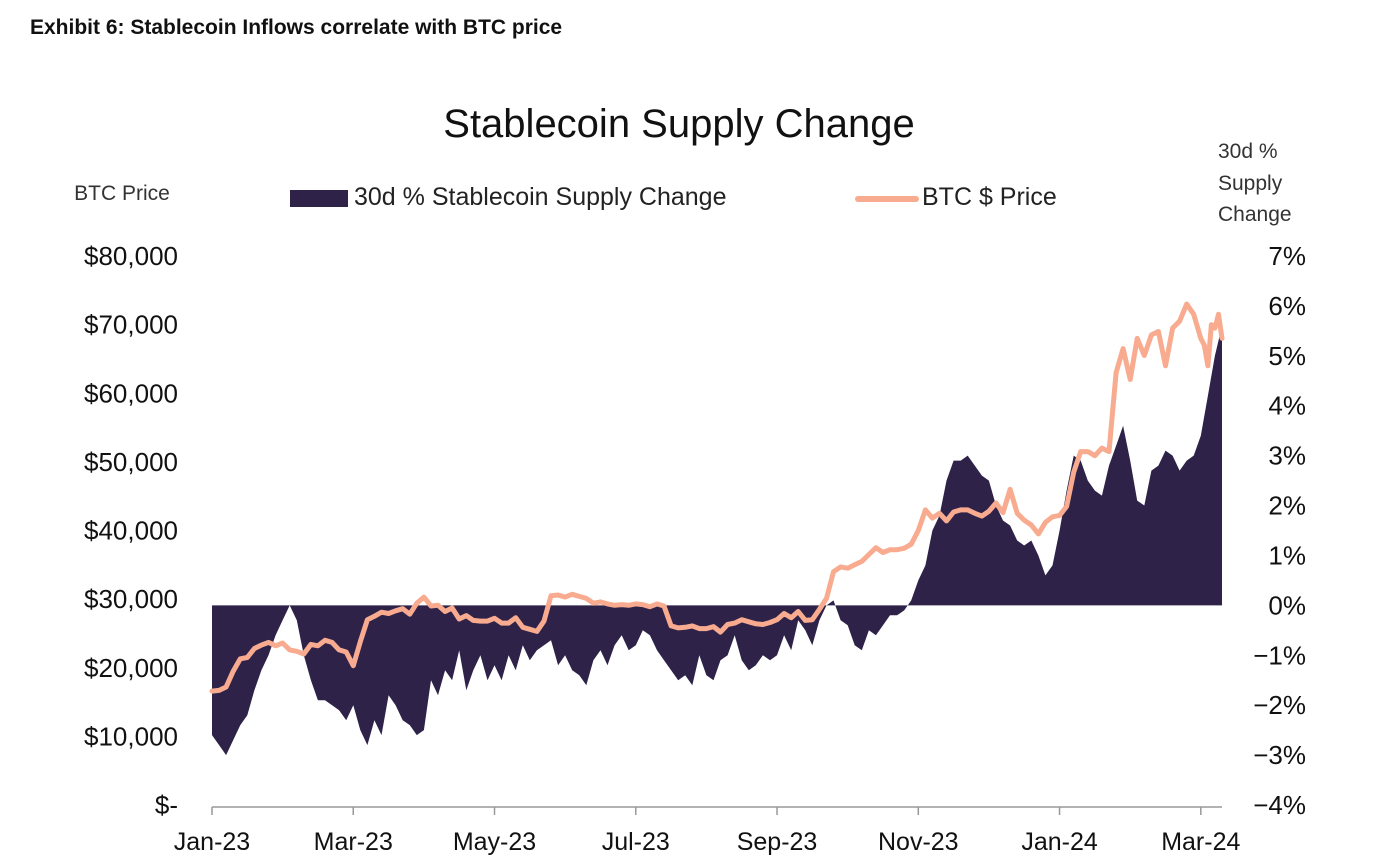  I want to click on right-axis-title-line-1: 30d %, so click(1248, 151).